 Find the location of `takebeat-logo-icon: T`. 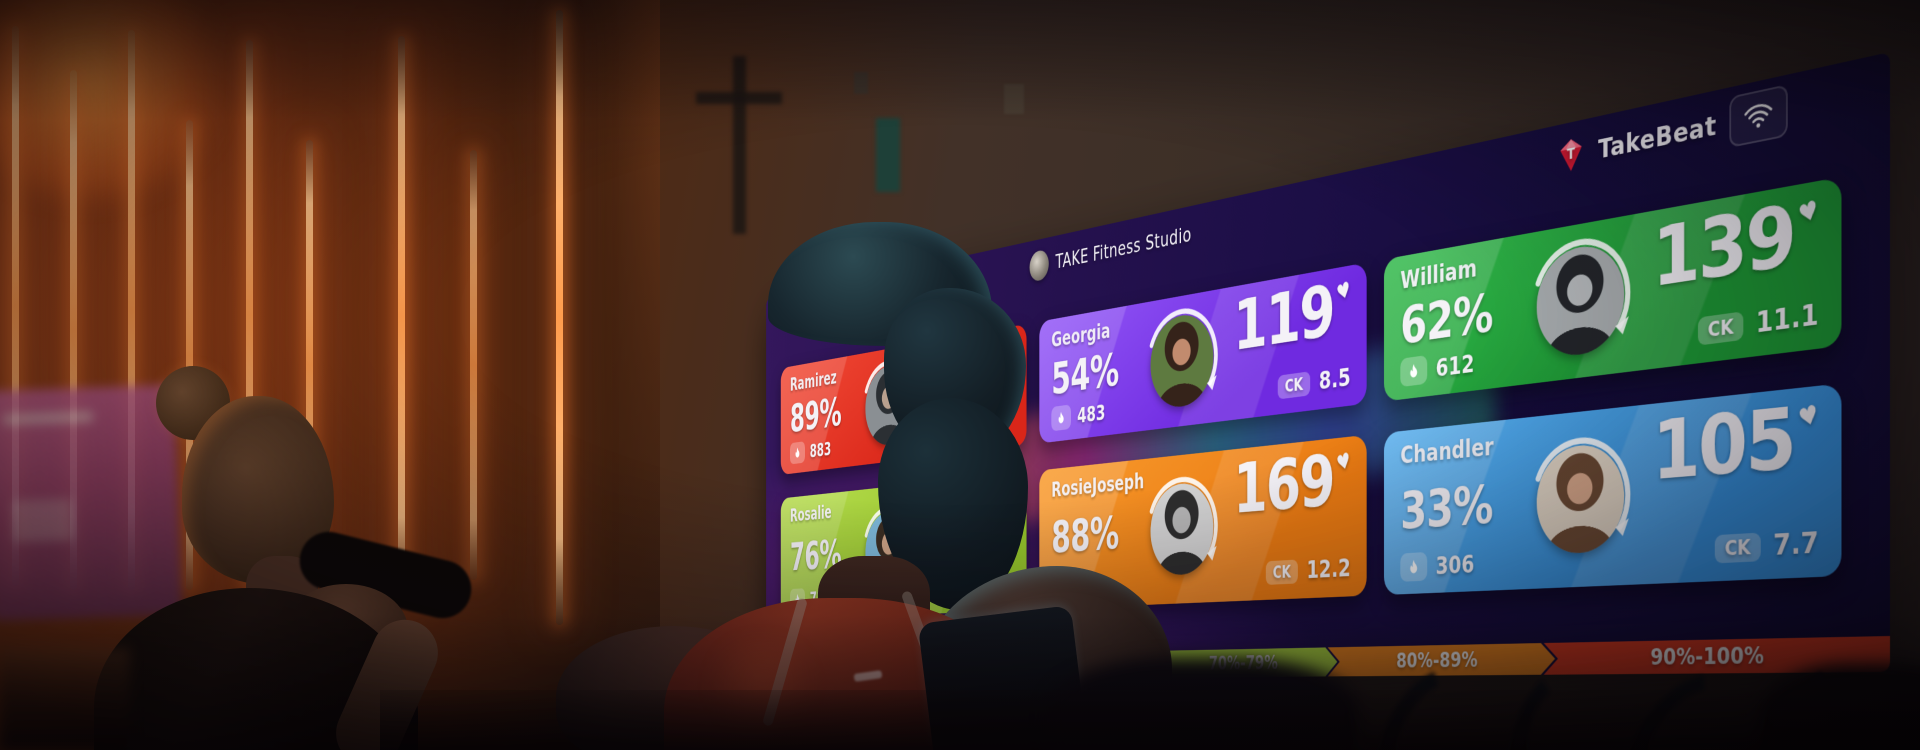

takebeat-logo-icon: T is located at coordinates (1571, 155).